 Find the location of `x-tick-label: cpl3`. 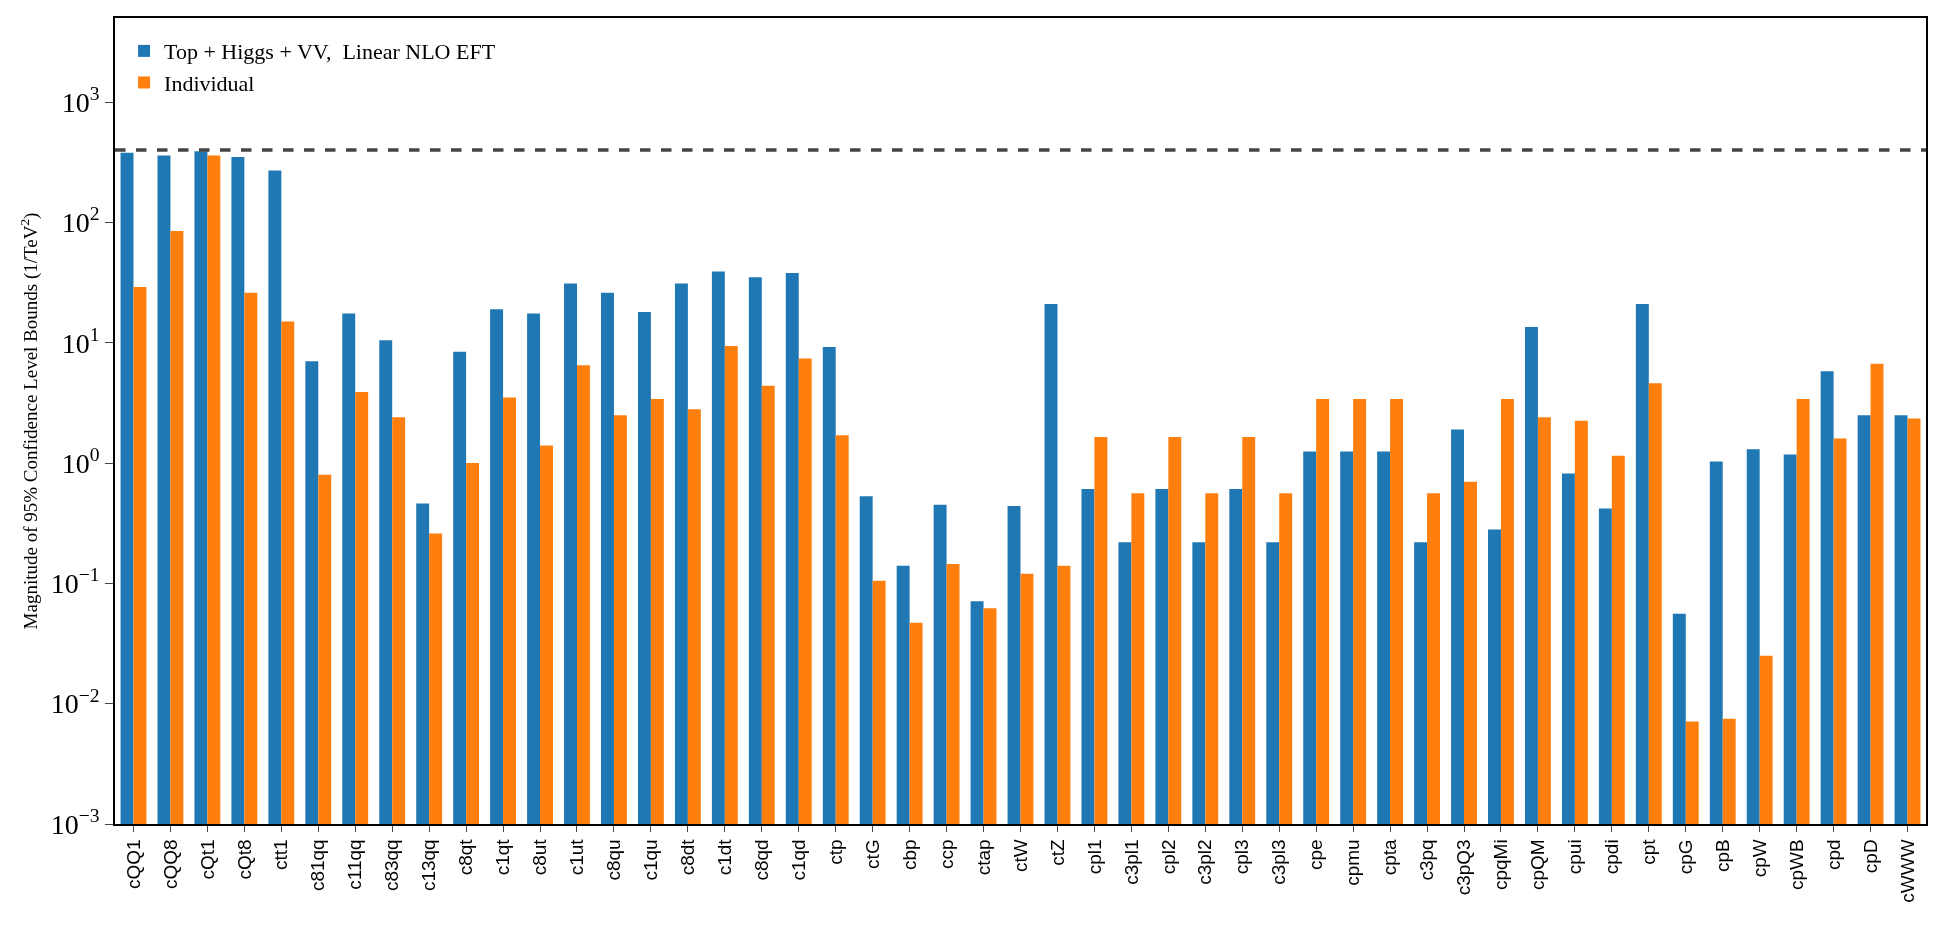

x-tick-label: cpl3 is located at coordinates (1242, 857).